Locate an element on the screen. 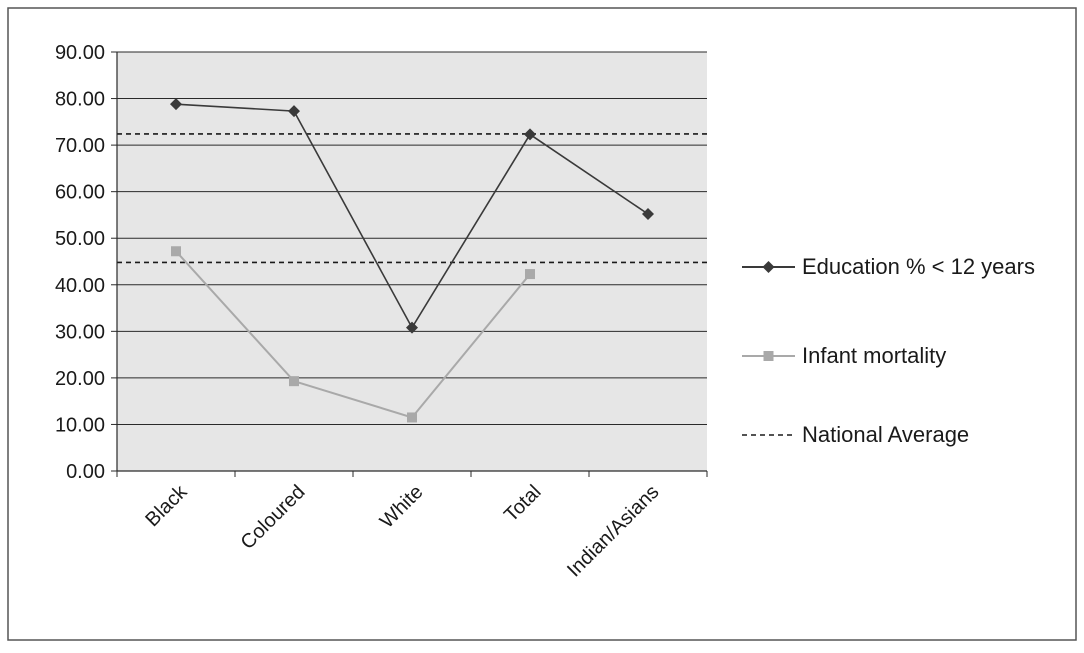 This screenshot has width=1084, height=653. y-tick-label: 50.00 is located at coordinates (80, 239).